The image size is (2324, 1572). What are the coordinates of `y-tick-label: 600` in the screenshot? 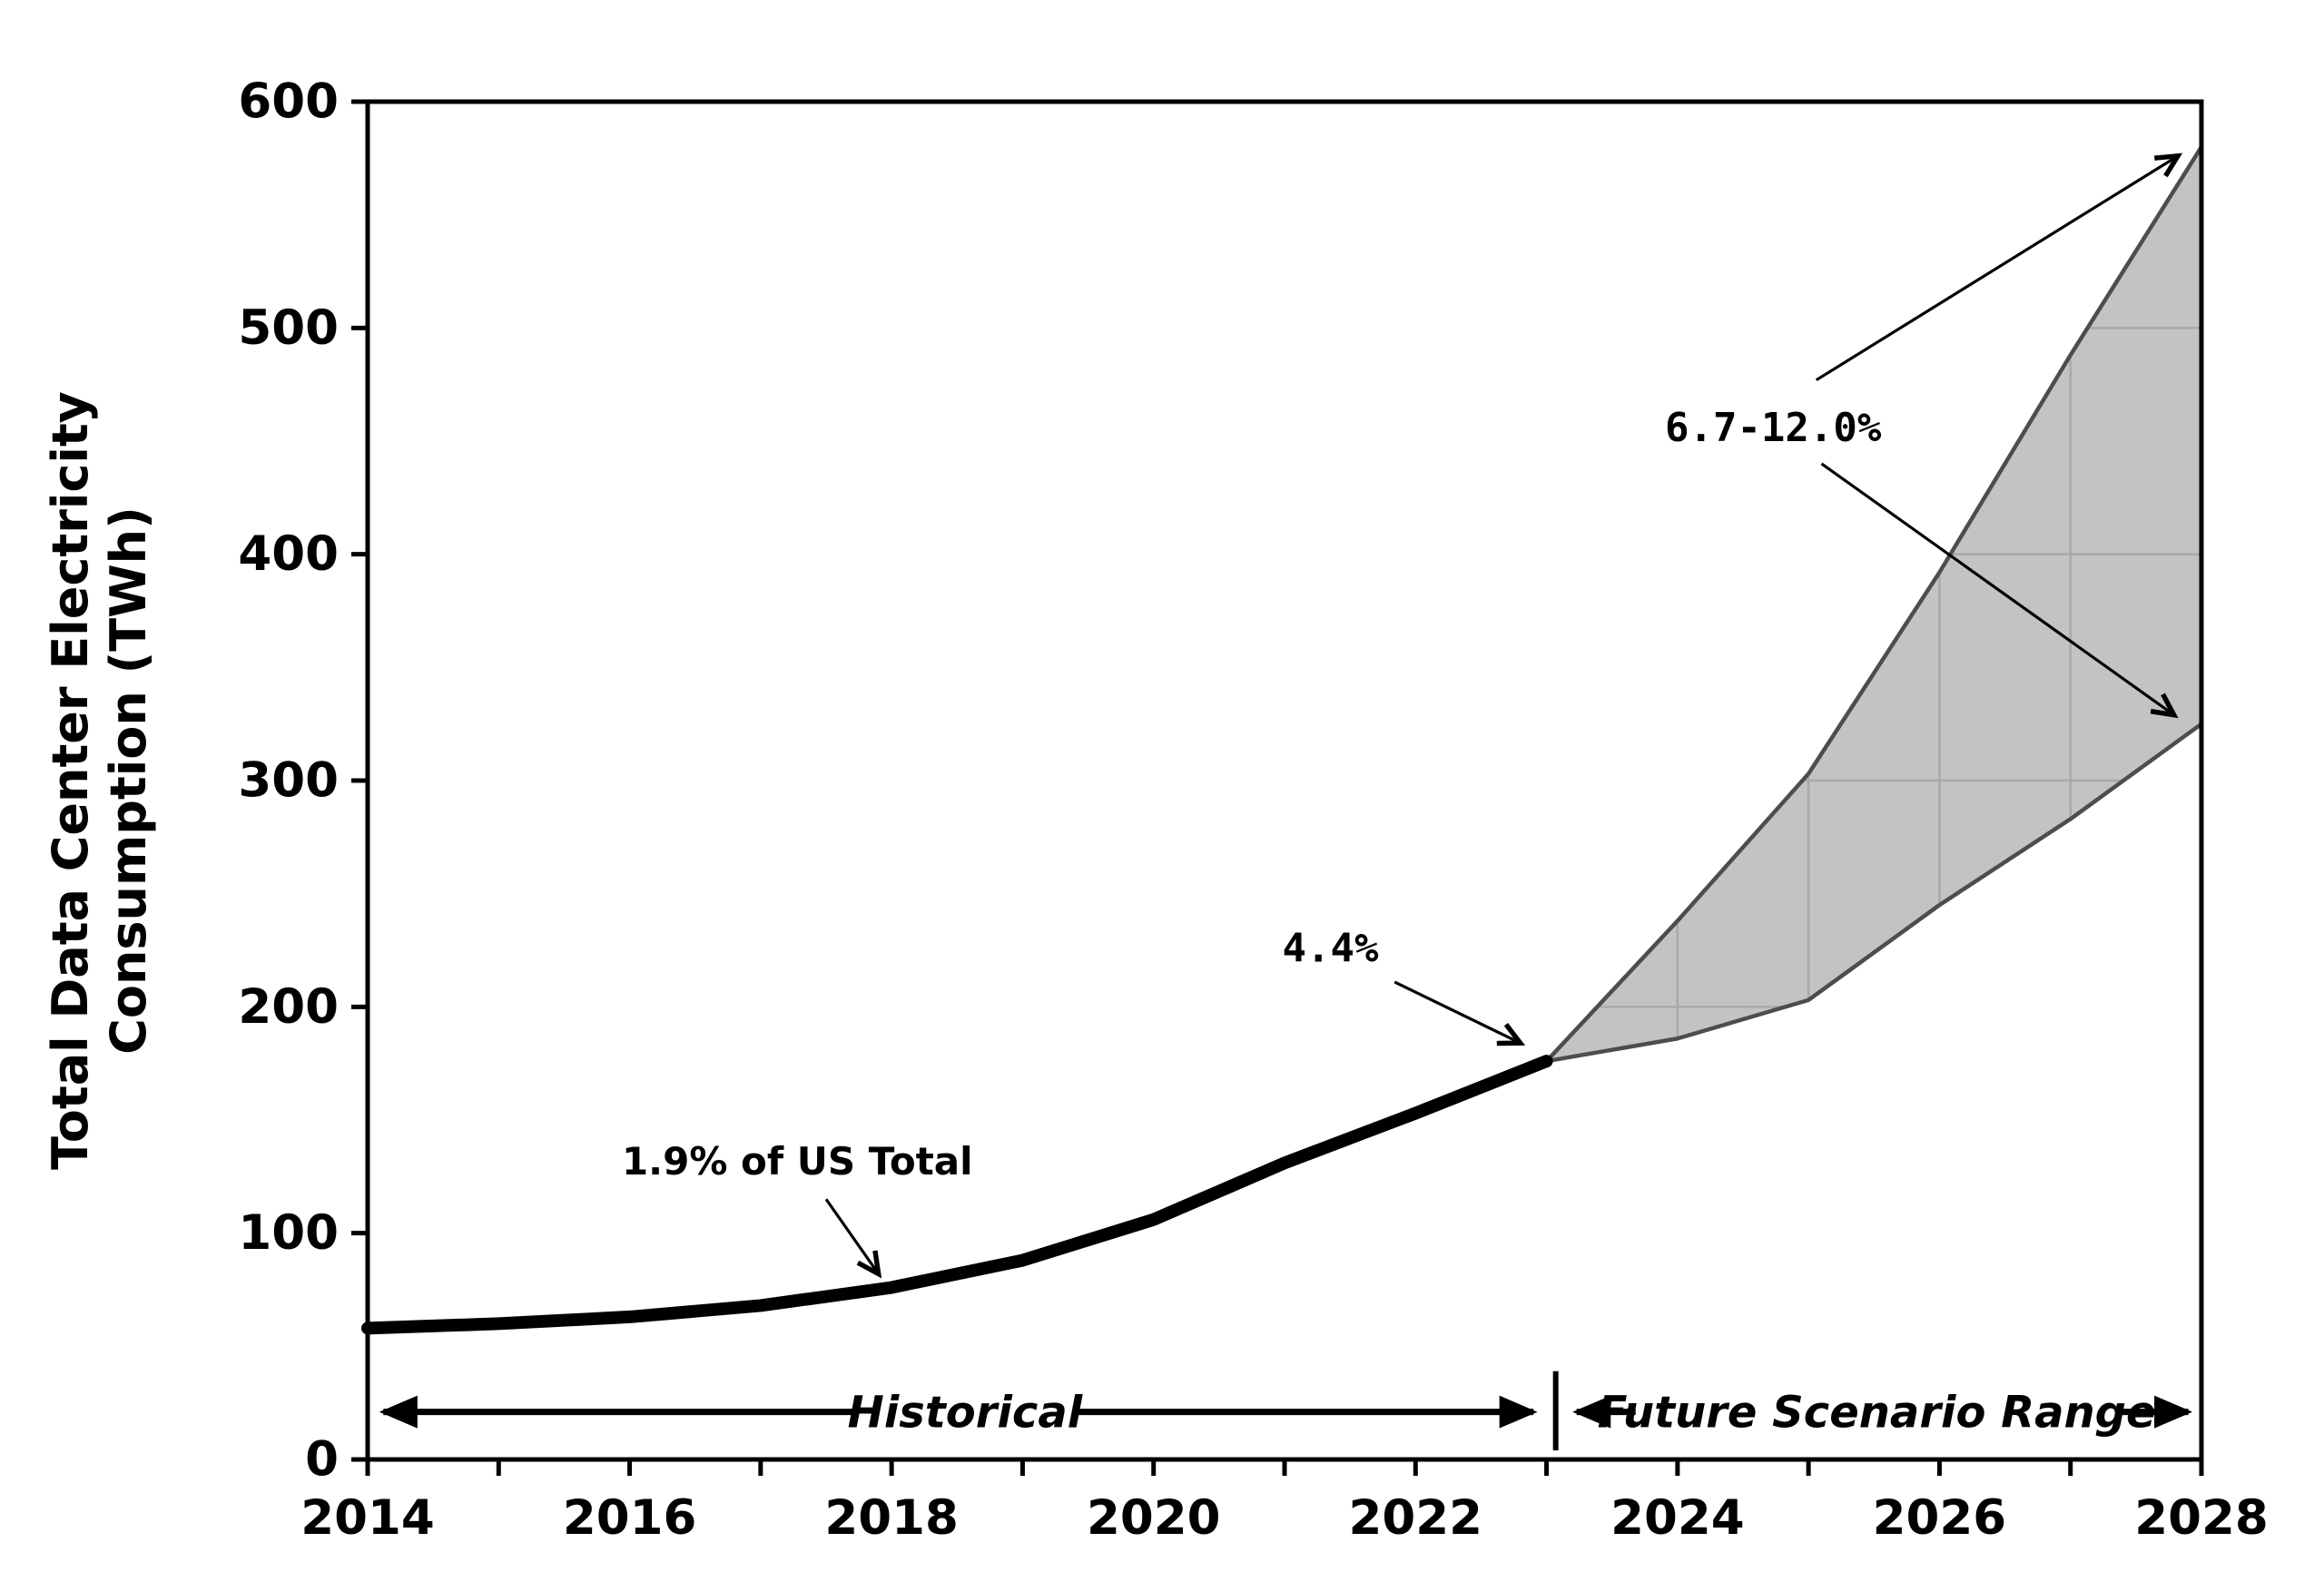 It's located at (288, 102).